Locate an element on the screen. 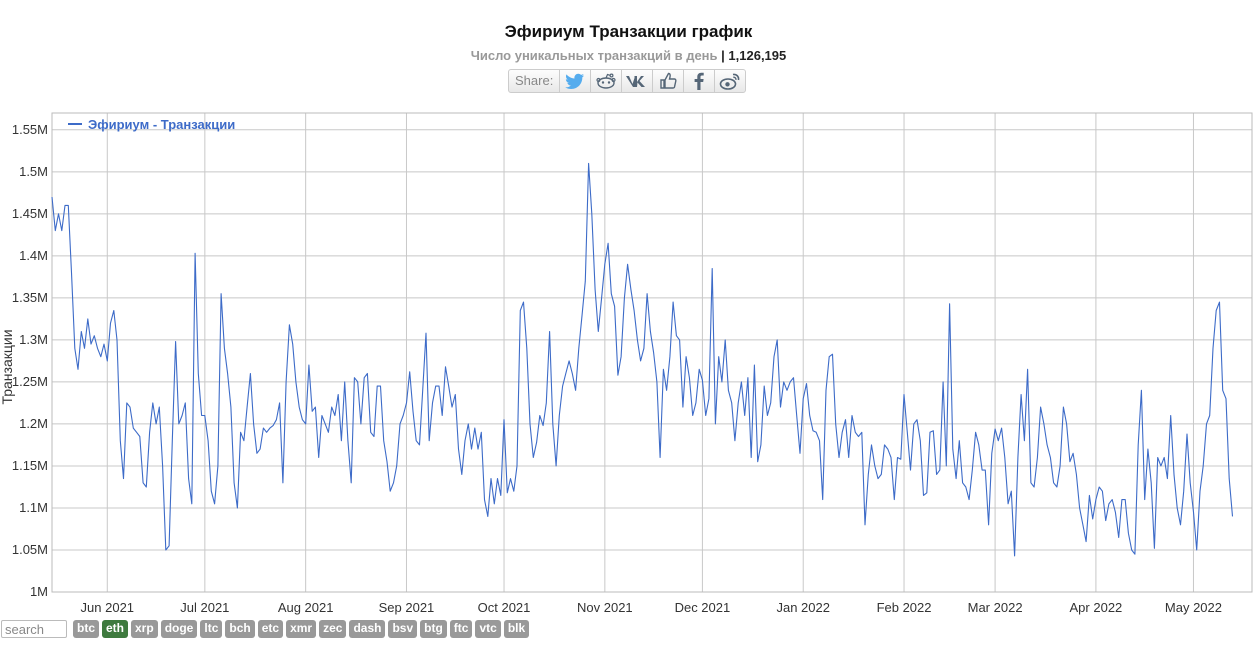 The width and height of the screenshot is (1257, 645). coin-button-doge: doge is located at coordinates (179, 629).